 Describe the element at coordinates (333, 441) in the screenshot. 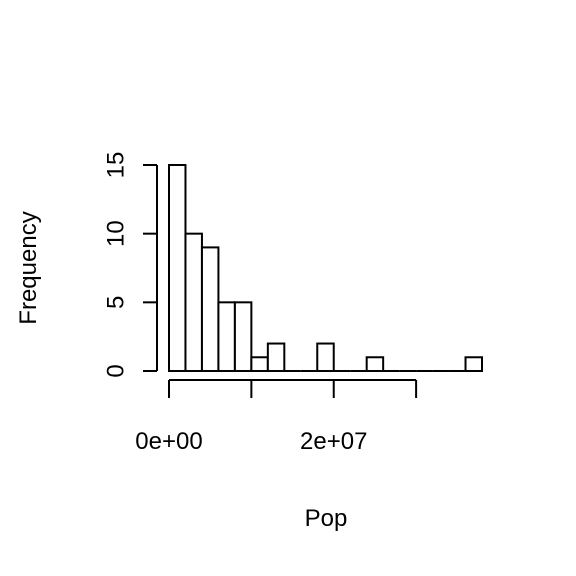

I see `x-tick-label-1: 2e+07` at that location.